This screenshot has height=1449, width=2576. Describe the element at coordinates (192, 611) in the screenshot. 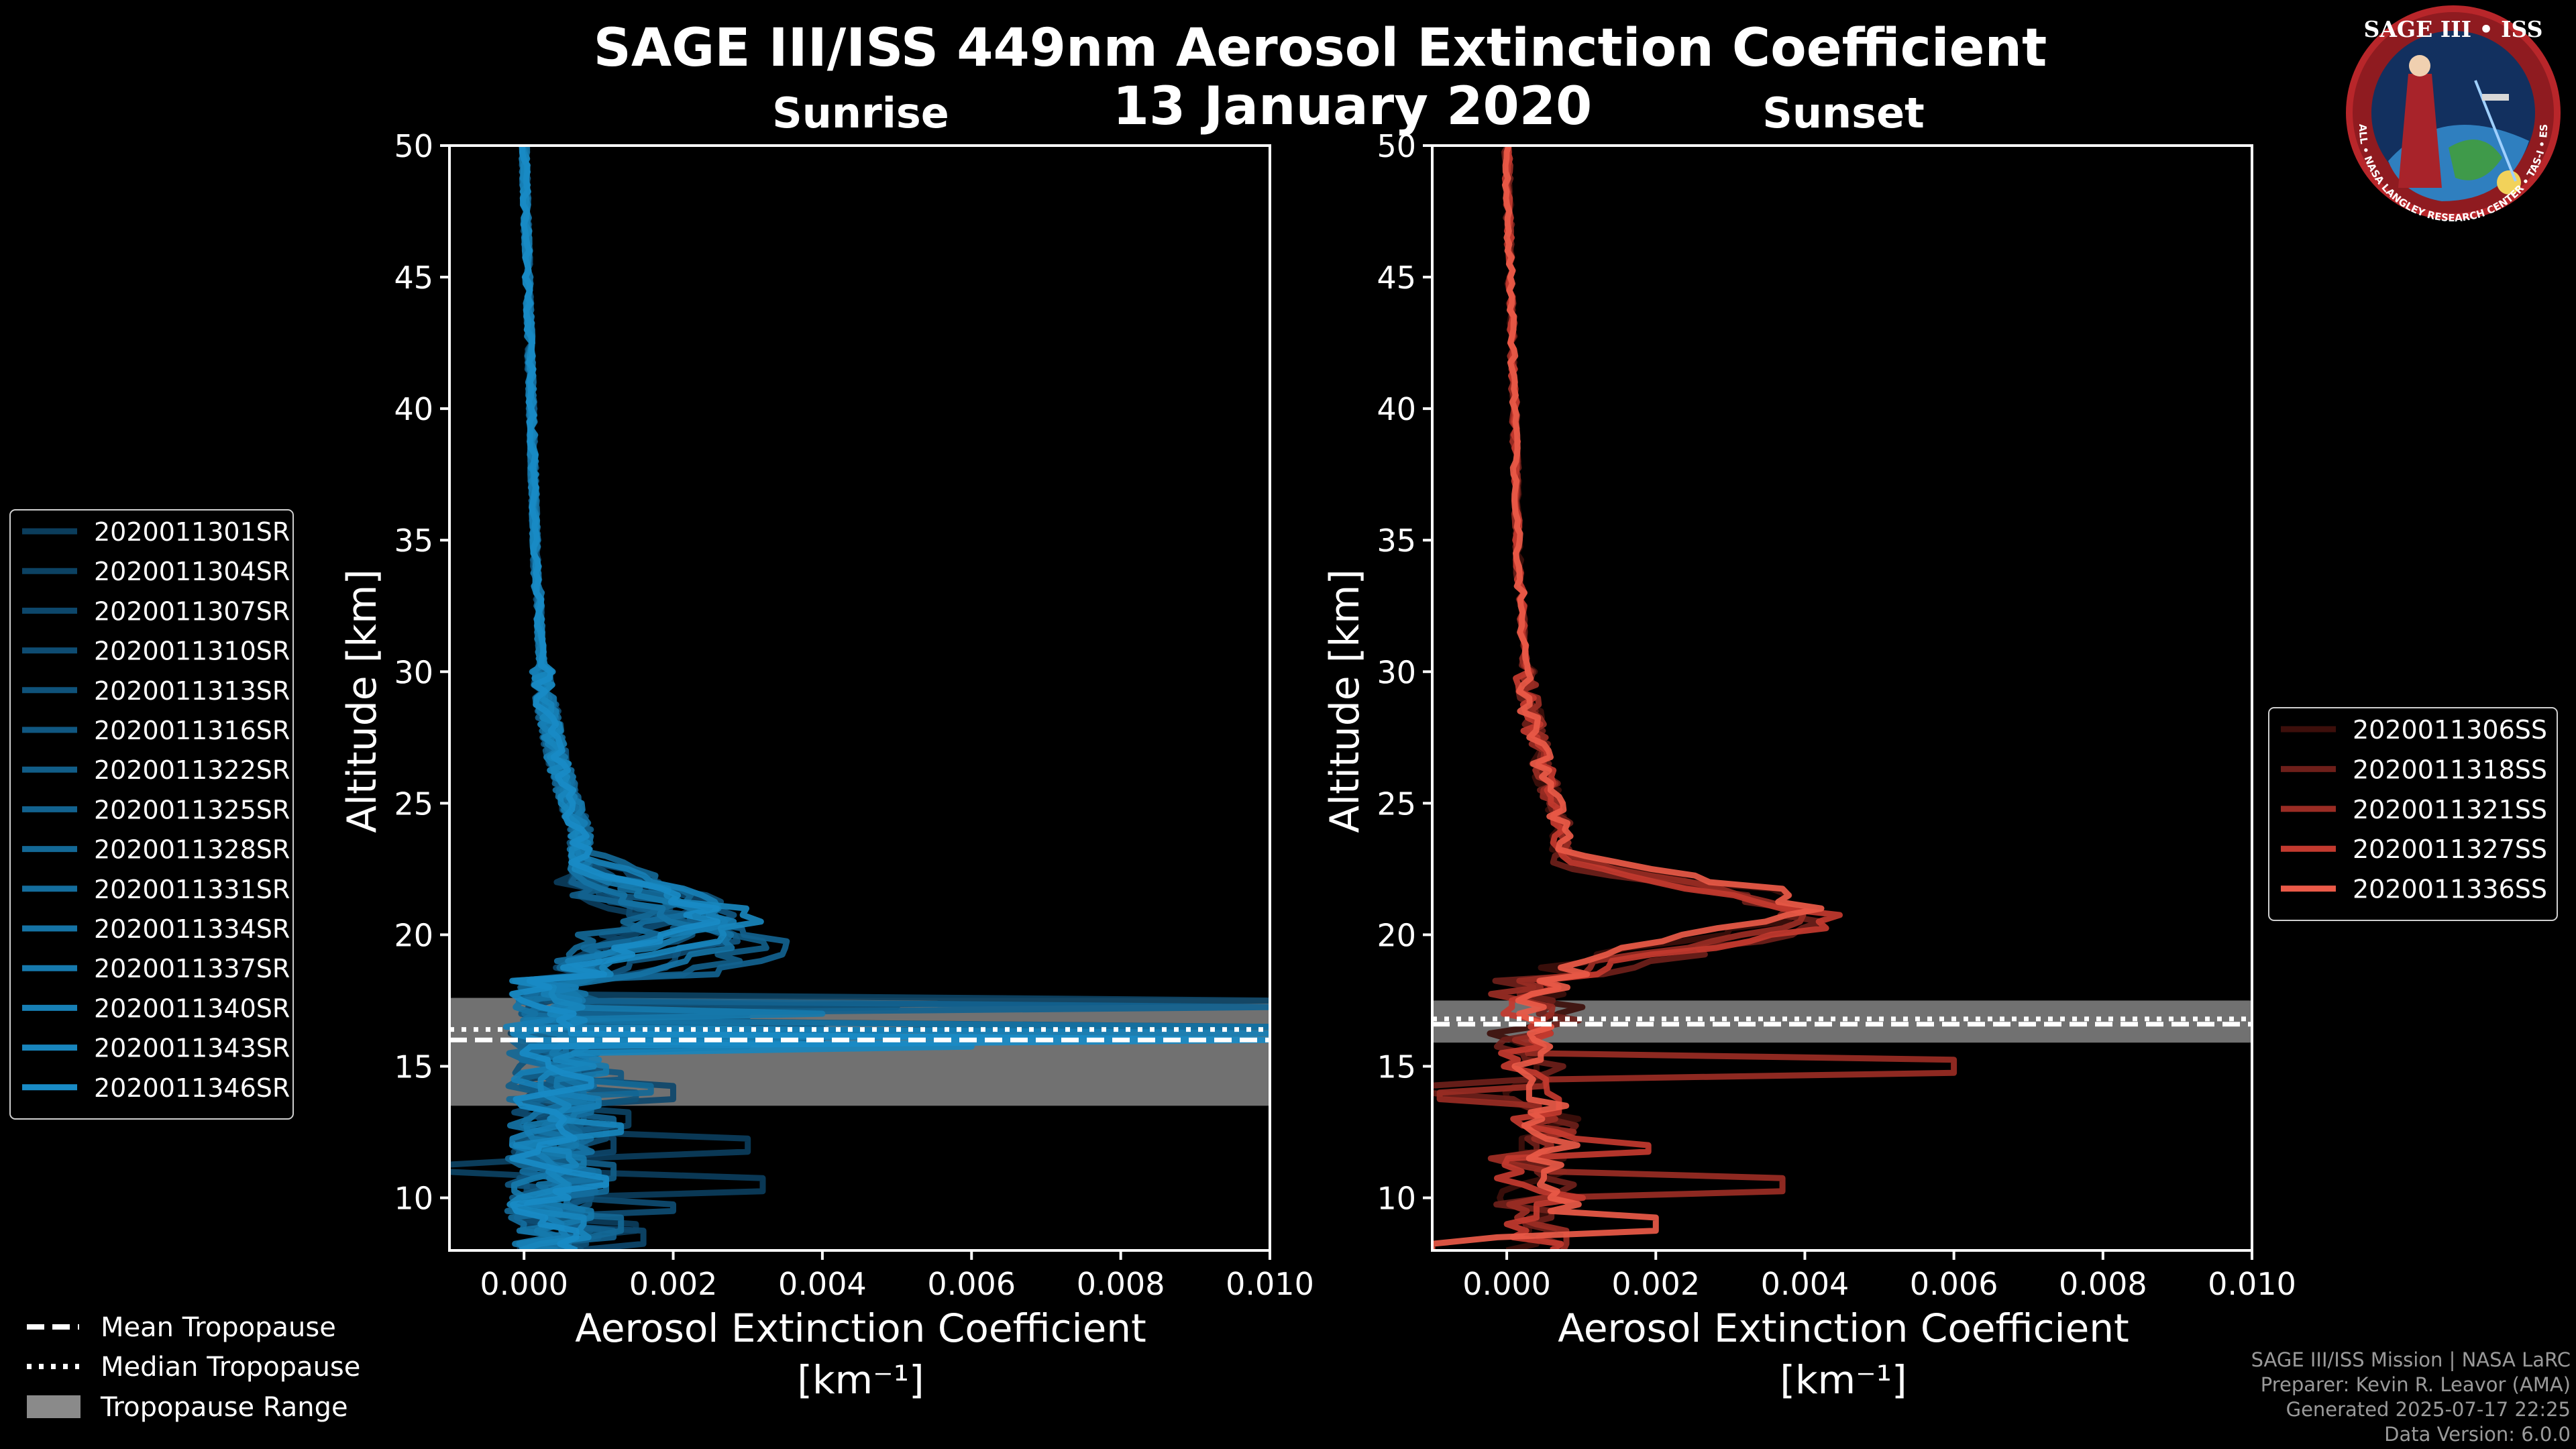

I see `legend-label-2020011307SR: 2020011307SR` at that location.